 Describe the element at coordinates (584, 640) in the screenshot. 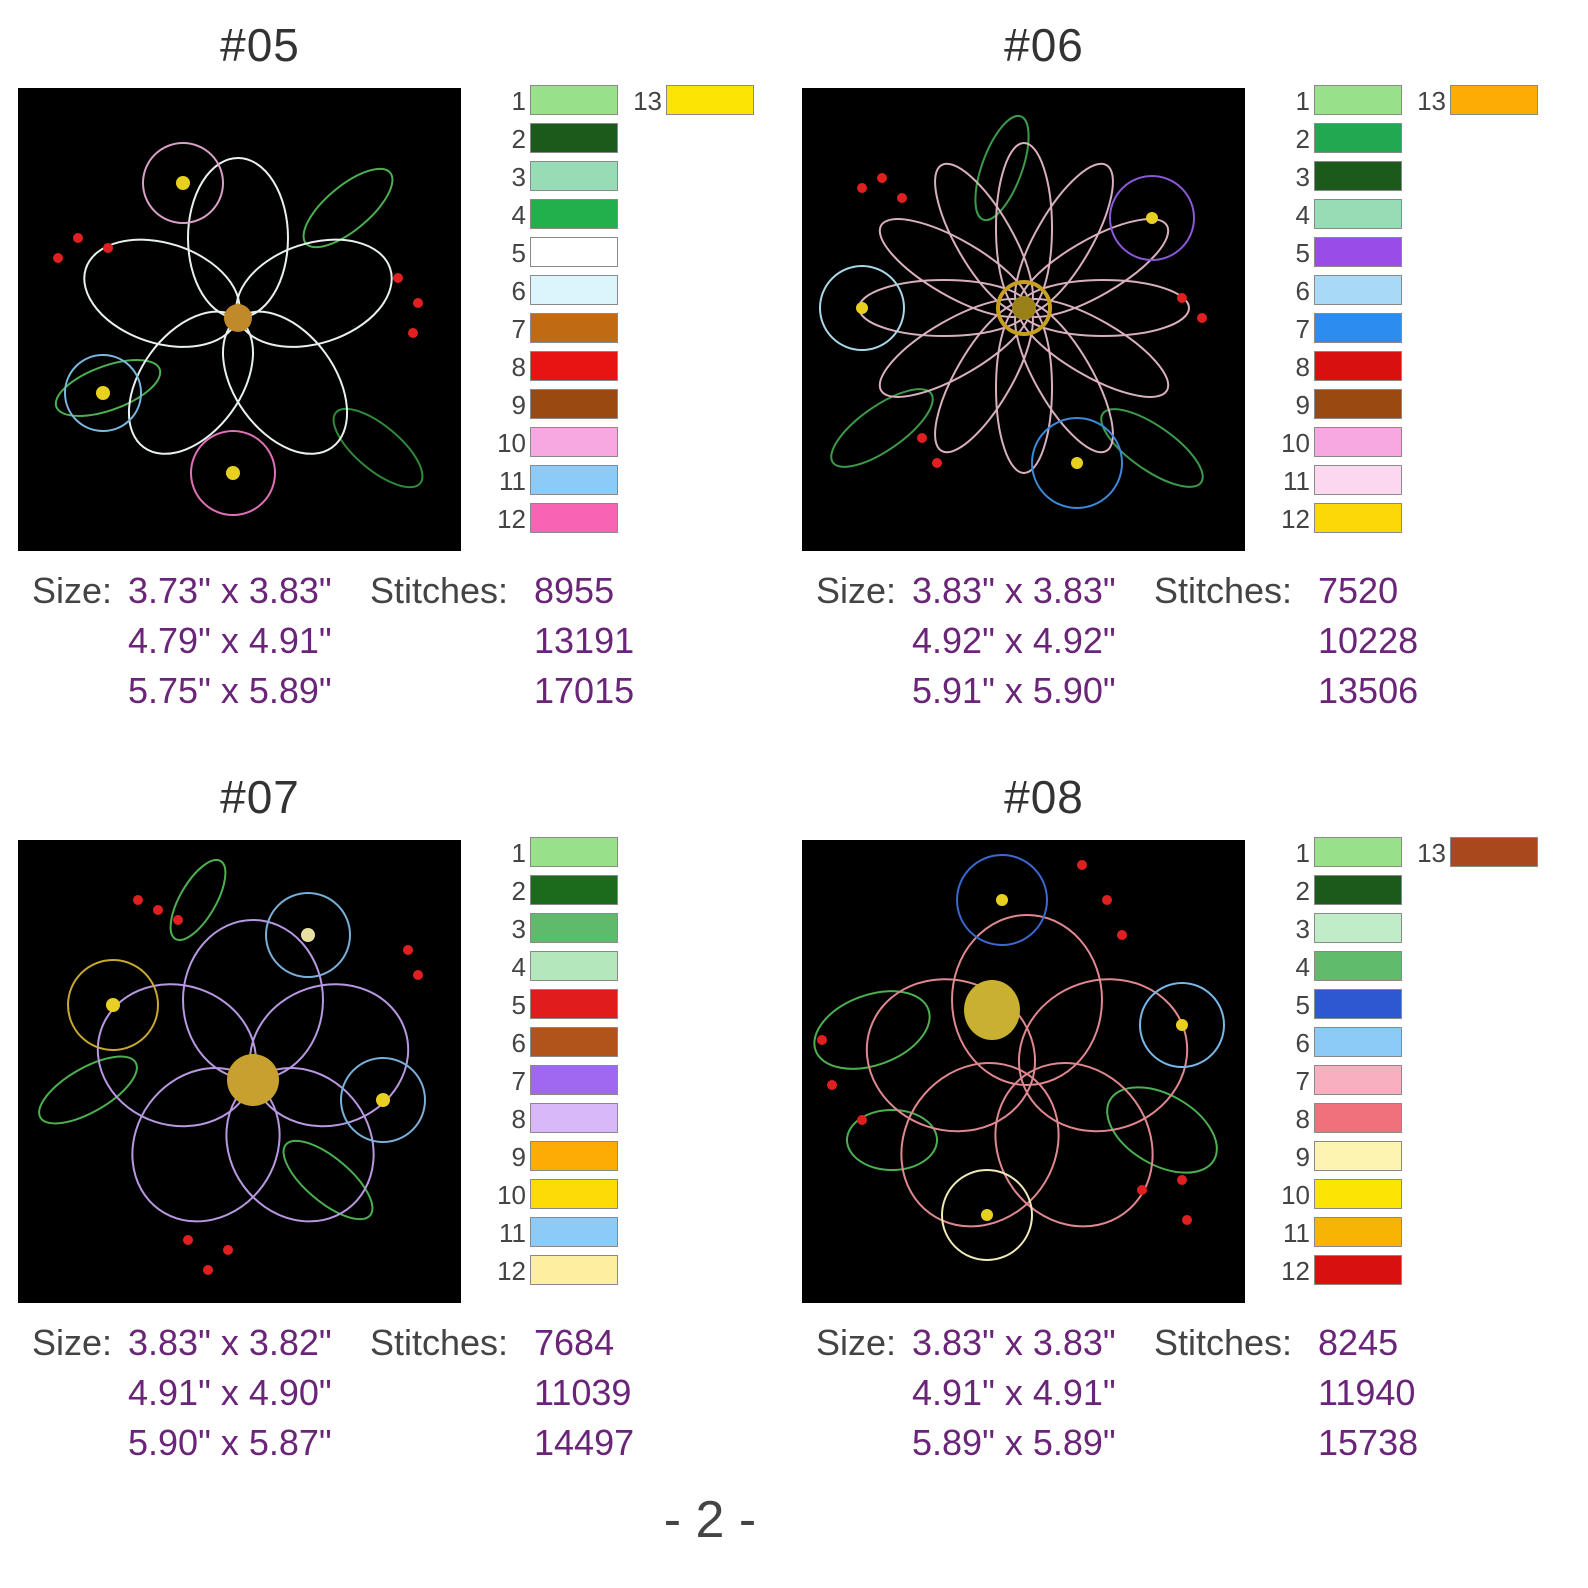

I see `stitches-value-medium: 13191` at that location.